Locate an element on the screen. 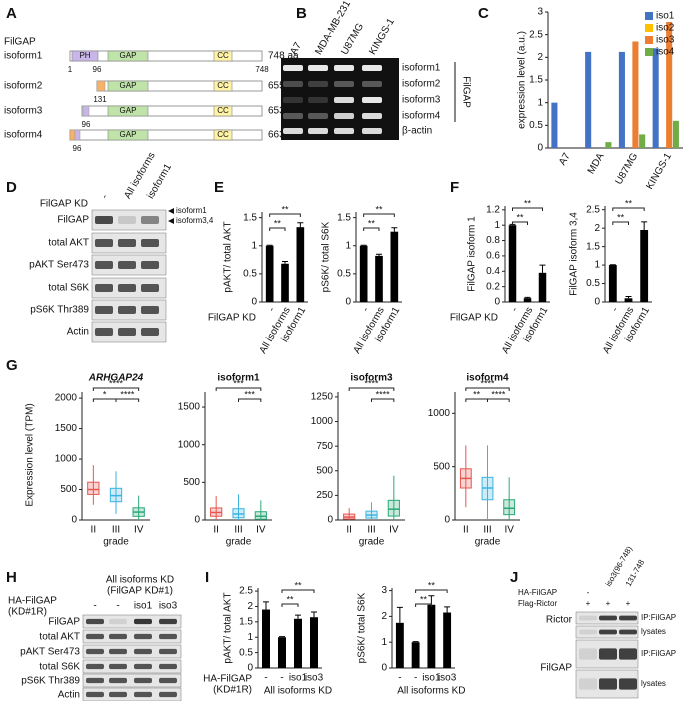  y-tick-label: 500 is located at coordinates (324, 470).